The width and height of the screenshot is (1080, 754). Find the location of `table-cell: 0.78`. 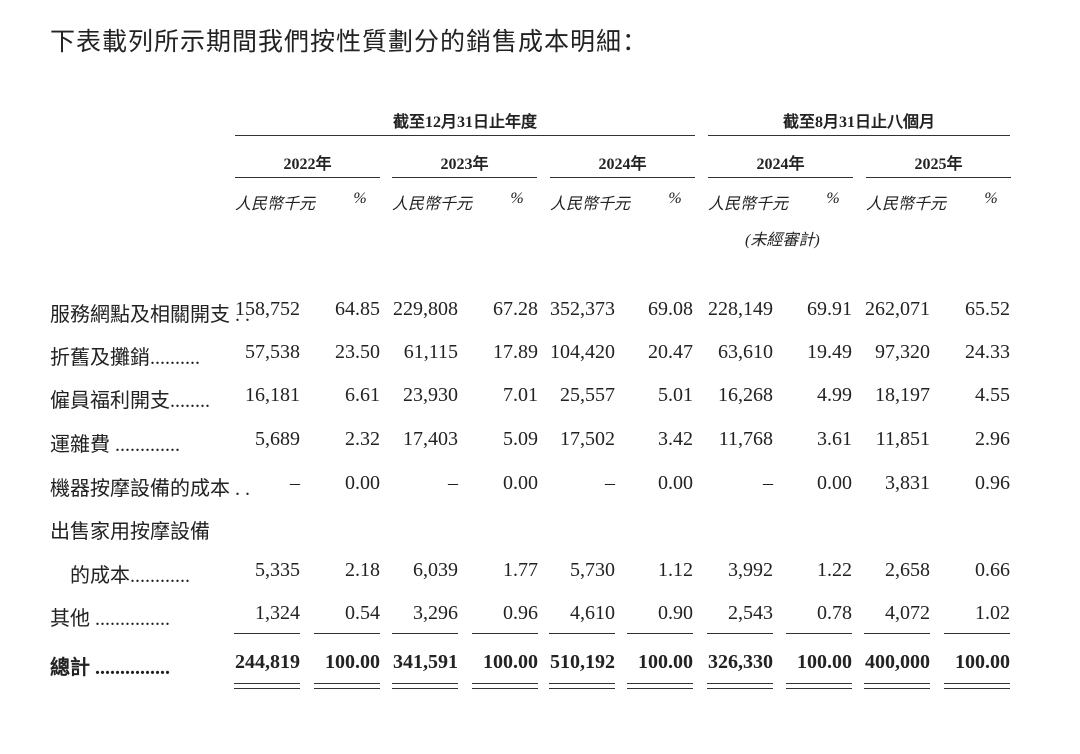

table-cell: 0.78 is located at coordinates (834, 613).